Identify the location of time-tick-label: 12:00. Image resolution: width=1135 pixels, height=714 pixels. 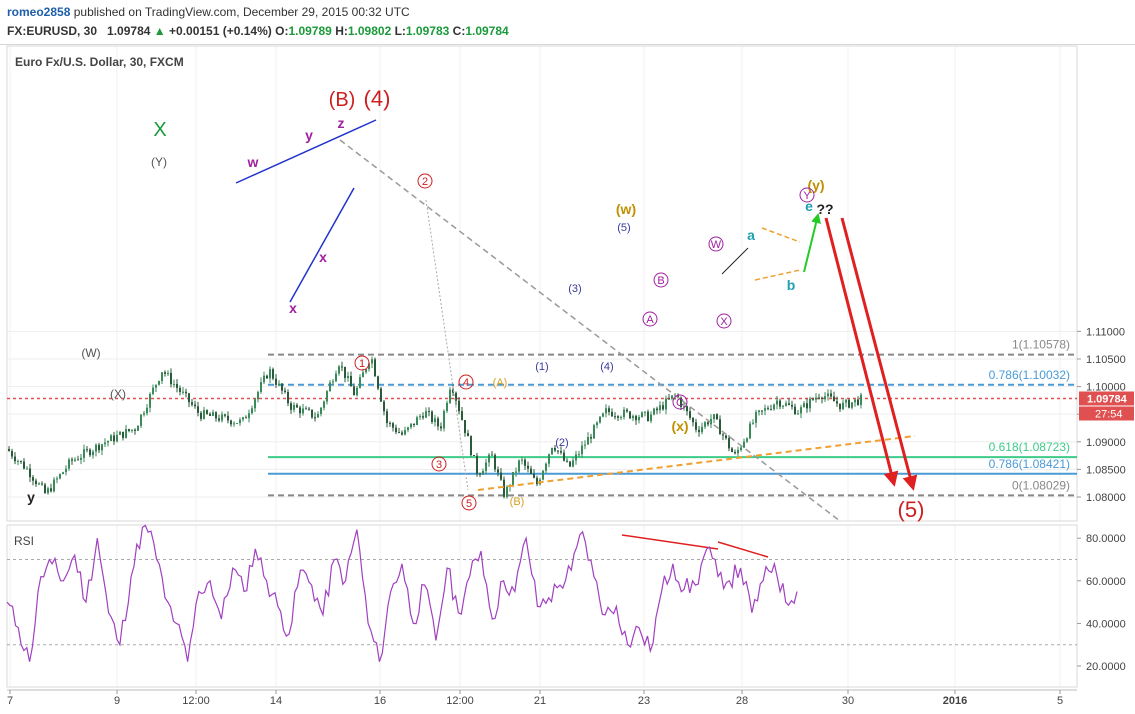
(460, 701).